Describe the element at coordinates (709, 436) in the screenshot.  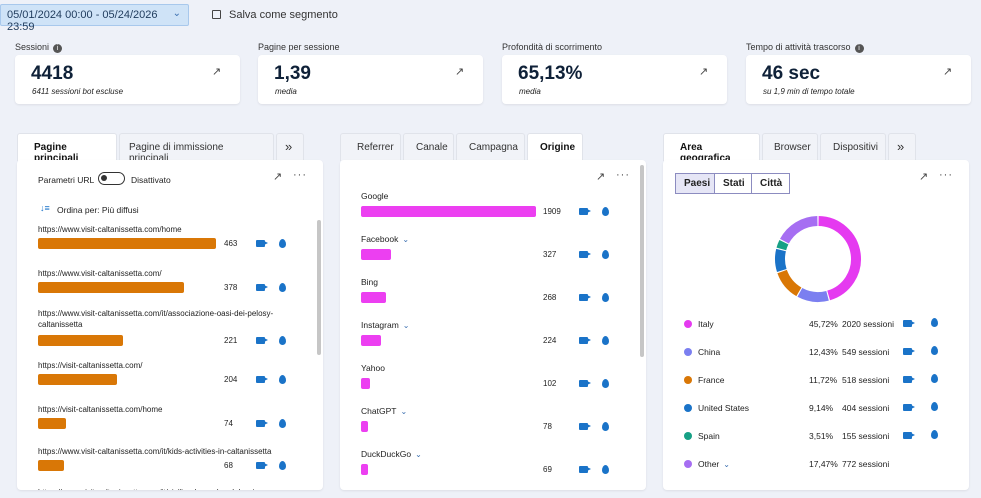
I see `country-name: Spain` at that location.